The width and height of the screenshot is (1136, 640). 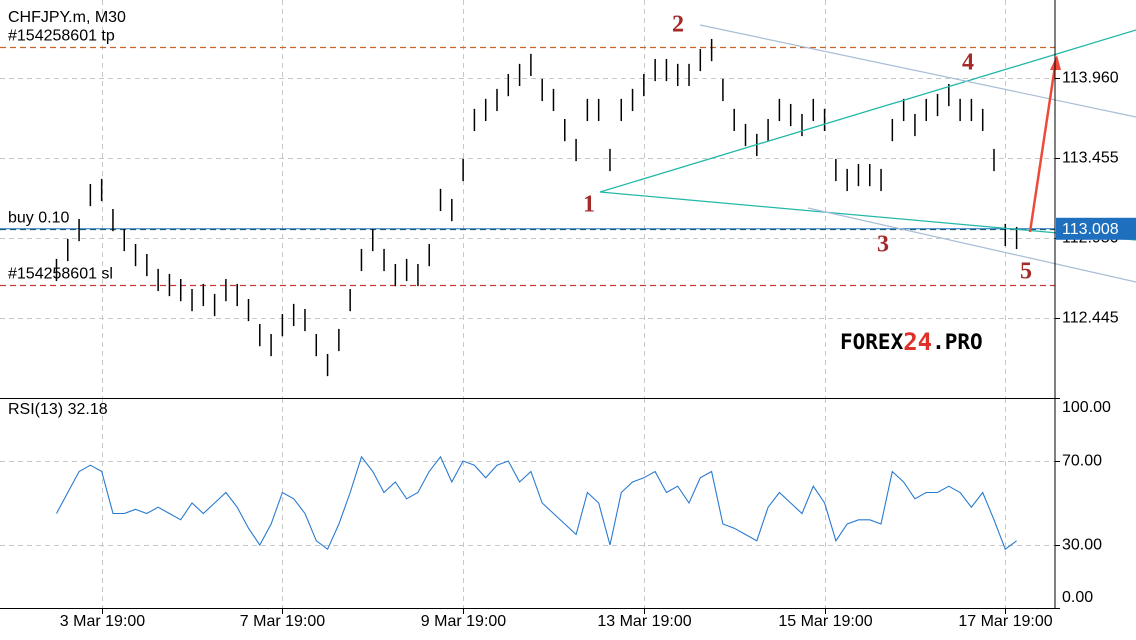 I want to click on price-badge, so click(x=1096, y=228).